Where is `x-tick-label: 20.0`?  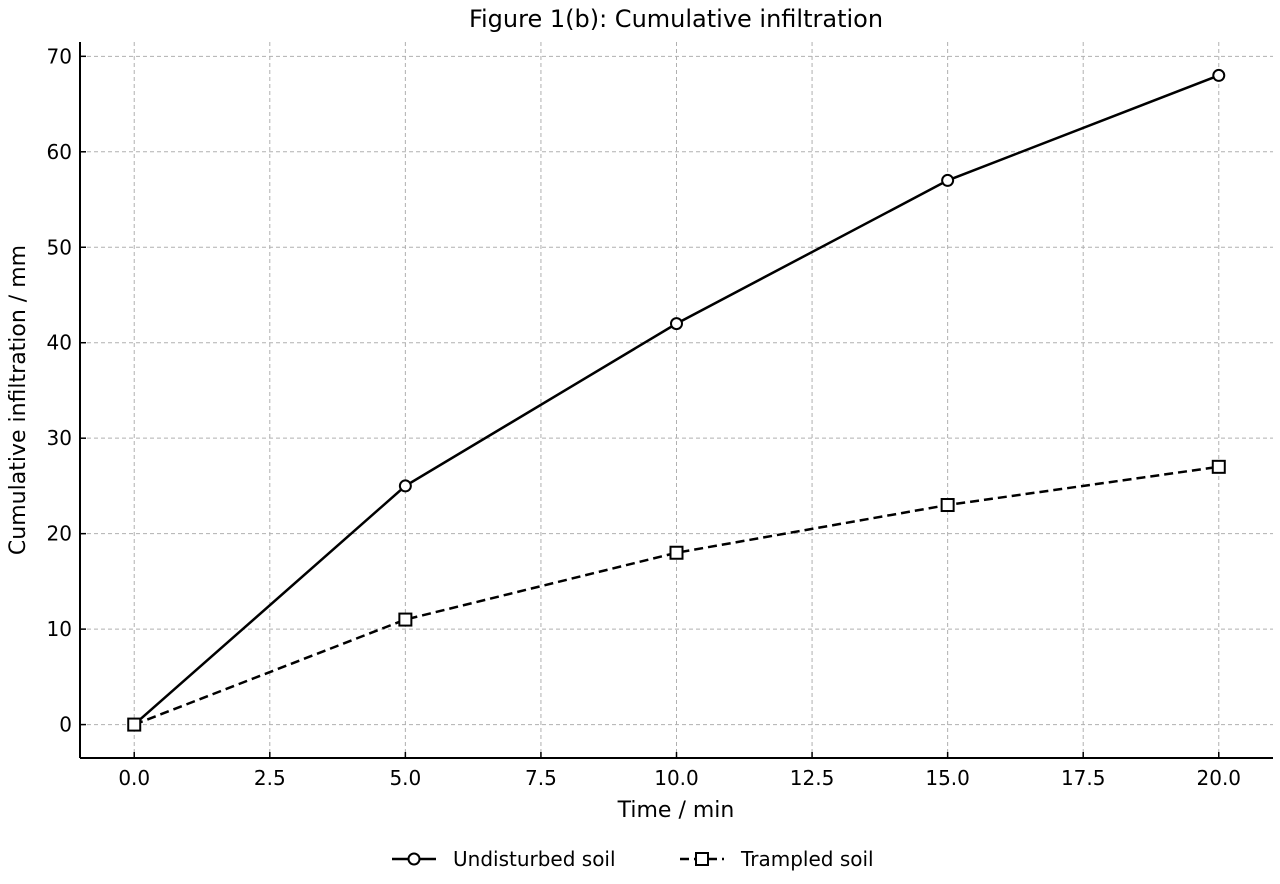 x-tick-label: 20.0 is located at coordinates (1219, 778).